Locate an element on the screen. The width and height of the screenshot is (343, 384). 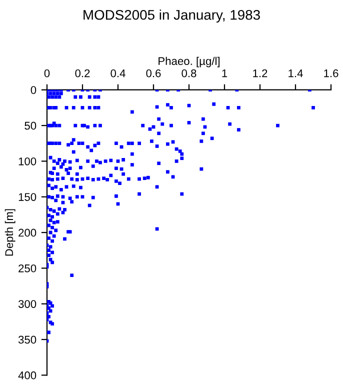
y-tick-label: 250 is located at coordinates (27, 268).